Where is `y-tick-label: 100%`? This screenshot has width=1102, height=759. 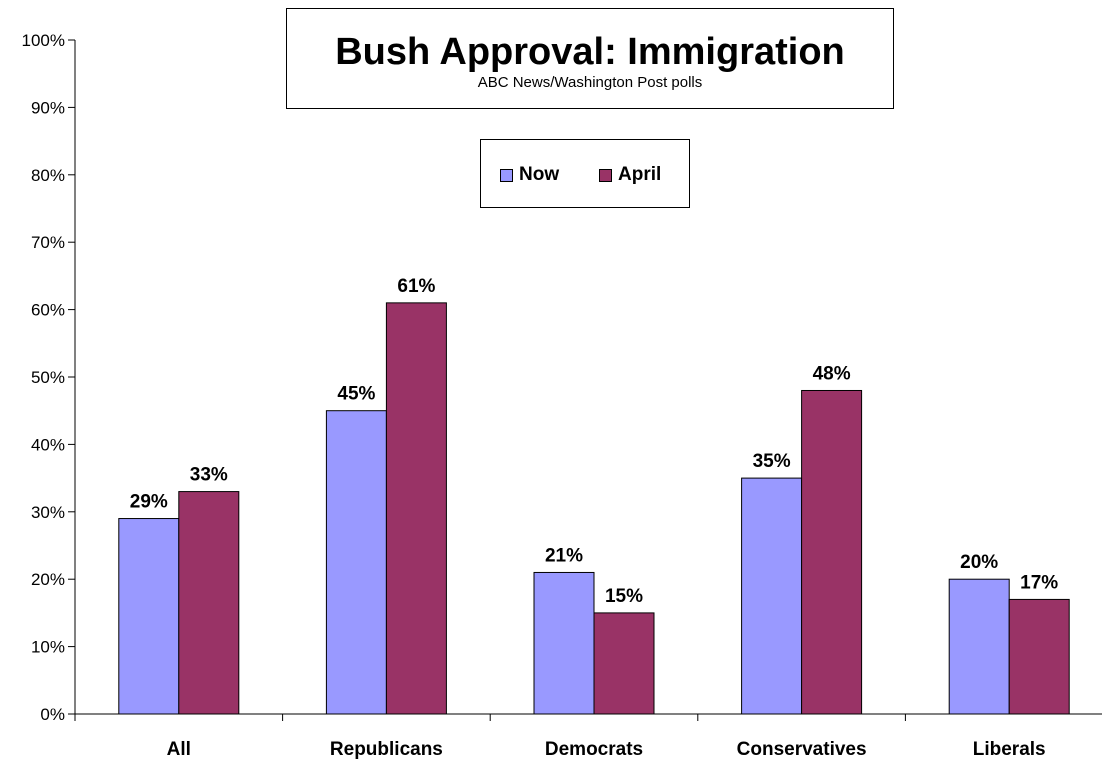
y-tick-label: 100% is located at coordinates (43, 40).